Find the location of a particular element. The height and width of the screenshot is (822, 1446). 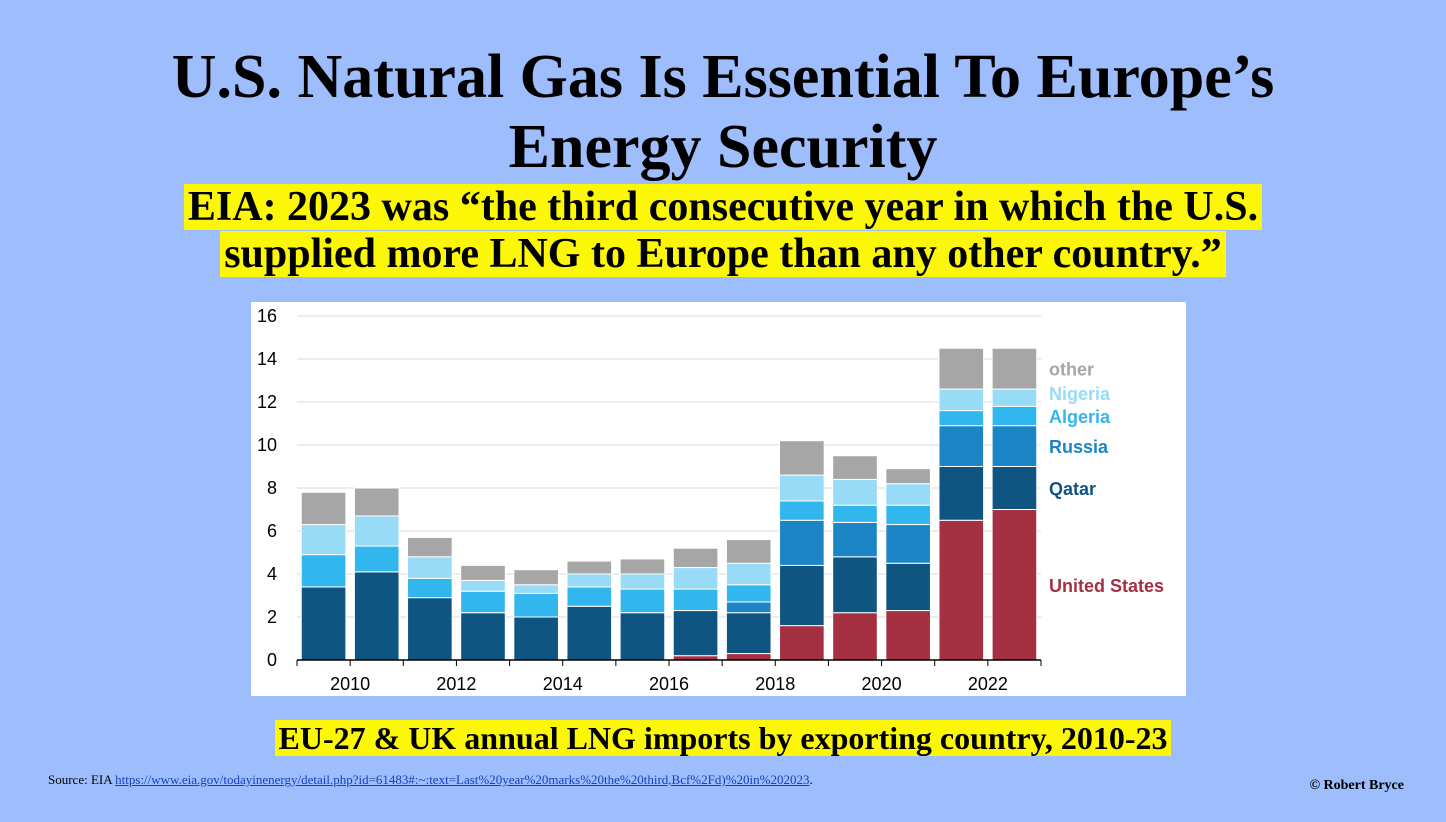

bar-2012-nigeria is located at coordinates (430, 567).